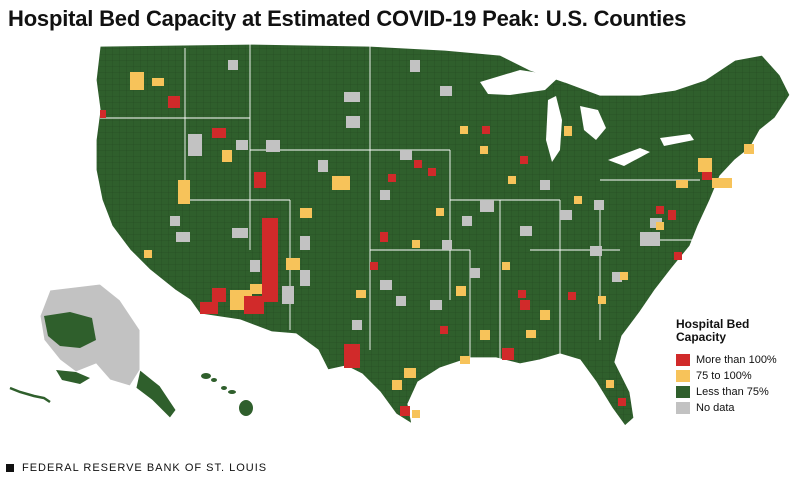 This screenshot has height=479, width=800. I want to click on legend-label: 75 to 100%, so click(724, 376).